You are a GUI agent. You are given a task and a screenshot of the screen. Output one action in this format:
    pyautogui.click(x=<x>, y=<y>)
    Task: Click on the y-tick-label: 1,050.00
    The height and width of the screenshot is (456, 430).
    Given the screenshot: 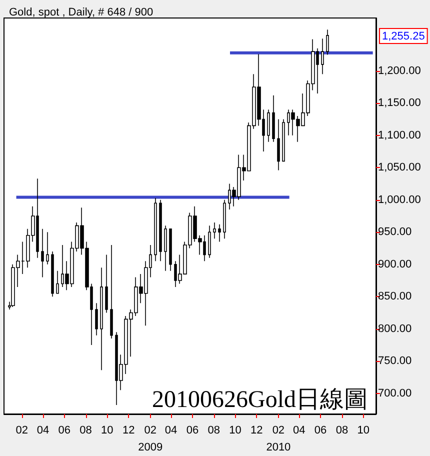 What is the action you would take?
    pyautogui.click(x=399, y=168)
    